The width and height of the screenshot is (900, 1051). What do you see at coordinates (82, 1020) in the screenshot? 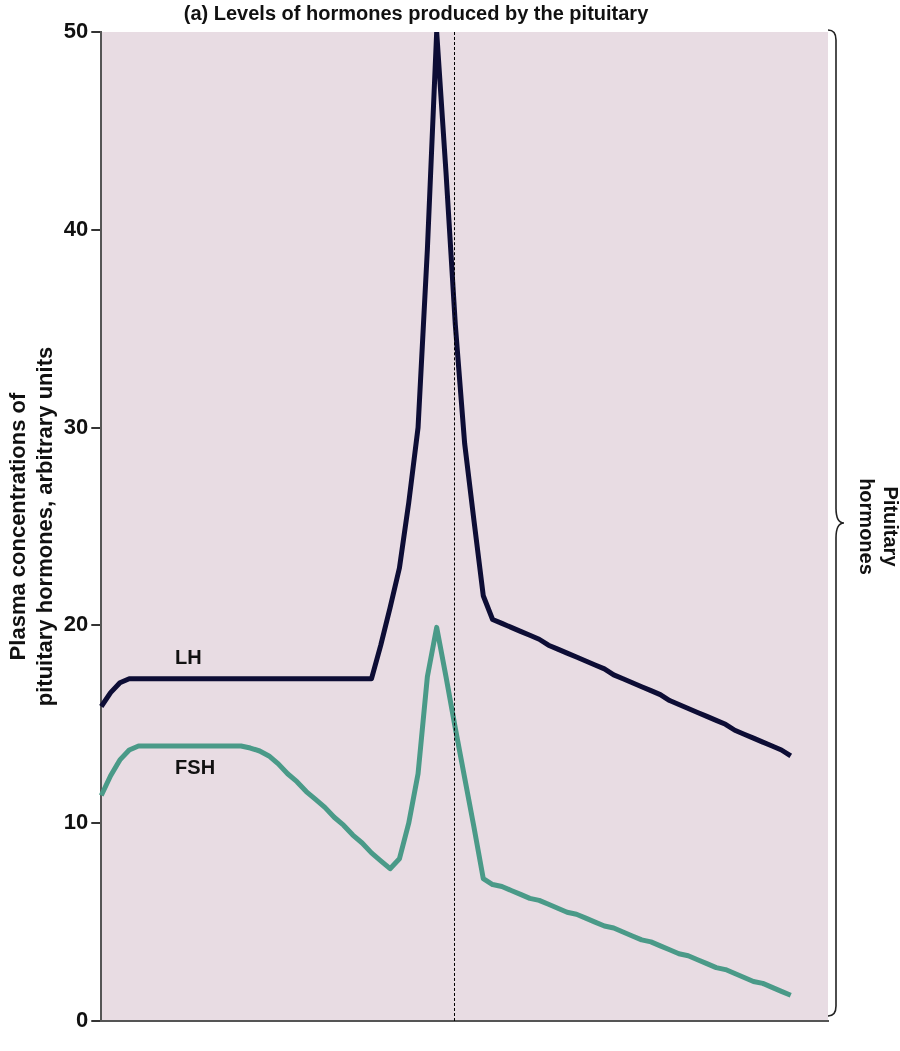
I see `y-tick-label: 0` at bounding box center [82, 1020].